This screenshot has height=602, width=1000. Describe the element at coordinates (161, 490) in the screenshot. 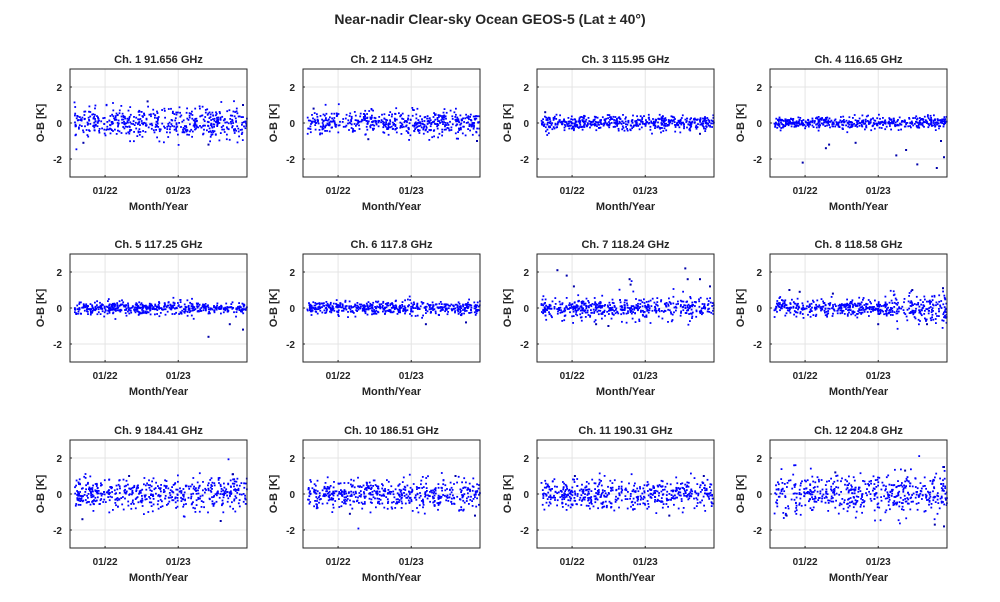

I see `scatter-series` at that location.